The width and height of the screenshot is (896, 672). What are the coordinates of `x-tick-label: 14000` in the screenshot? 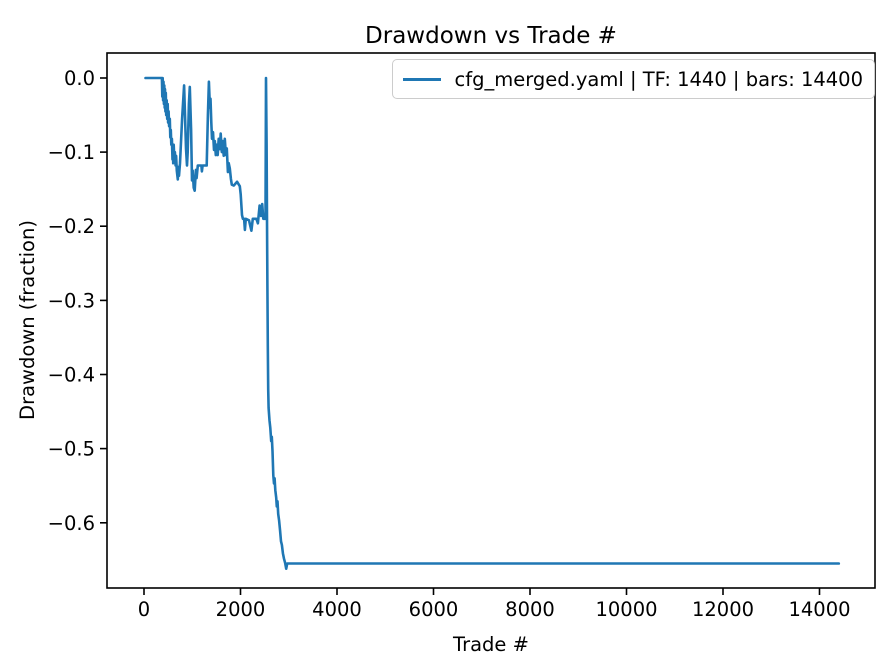 It's located at (819, 609).